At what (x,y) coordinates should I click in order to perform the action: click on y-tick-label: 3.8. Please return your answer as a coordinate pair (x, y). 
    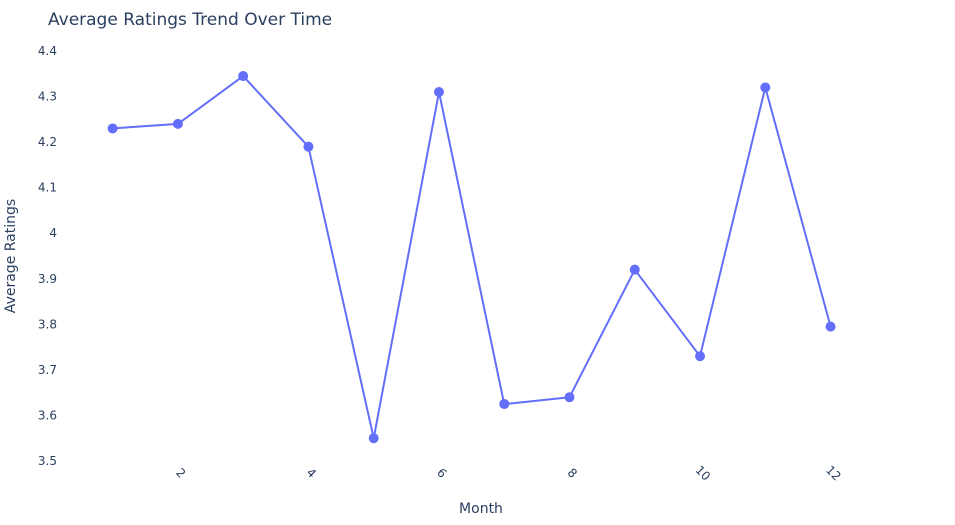
    Looking at the image, I should click on (47, 324).